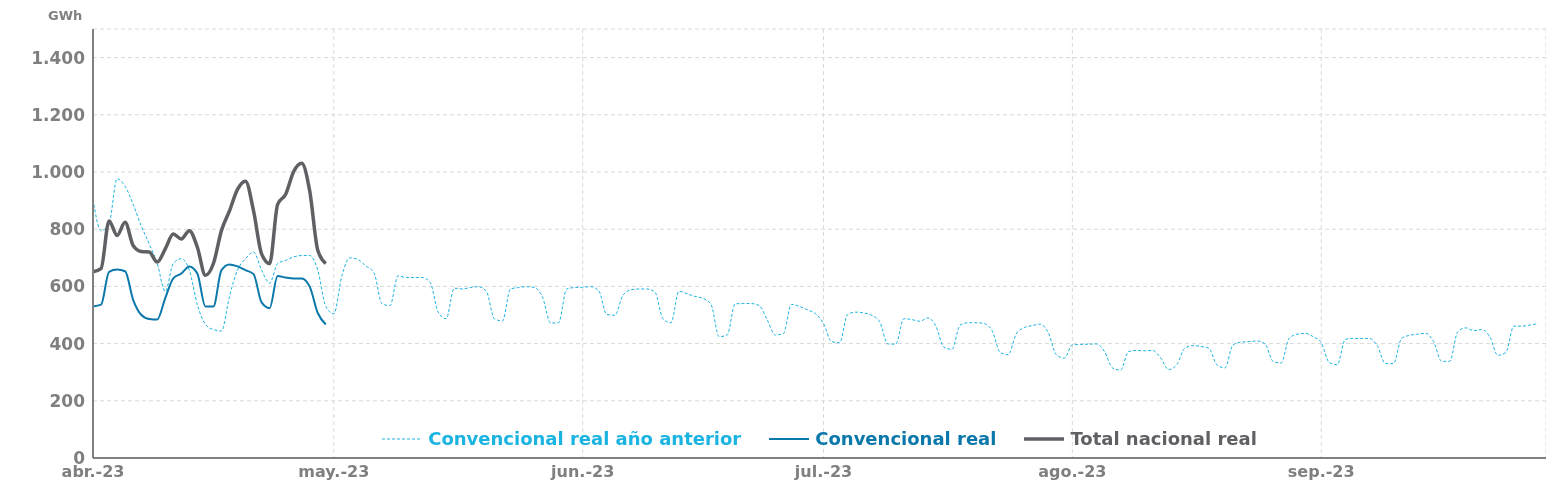 The image size is (1554, 498). Describe the element at coordinates (906, 438) in the screenshot. I see `legend-label: Convencional real` at that location.